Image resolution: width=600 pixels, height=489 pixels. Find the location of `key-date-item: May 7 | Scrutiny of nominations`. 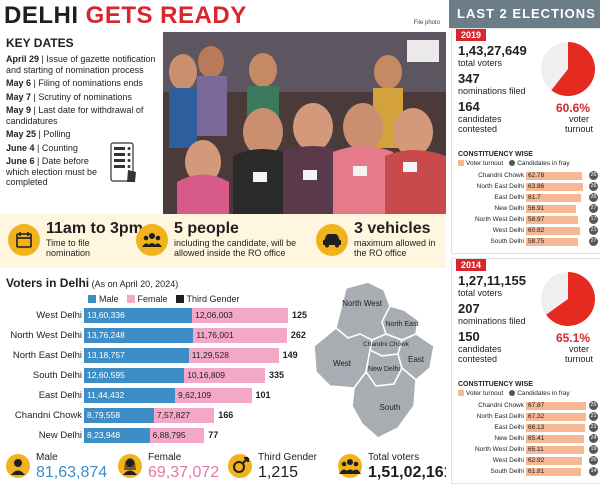

key-date-item: May 7 | Scrutiny of nominations is located at coordinates (84, 97).